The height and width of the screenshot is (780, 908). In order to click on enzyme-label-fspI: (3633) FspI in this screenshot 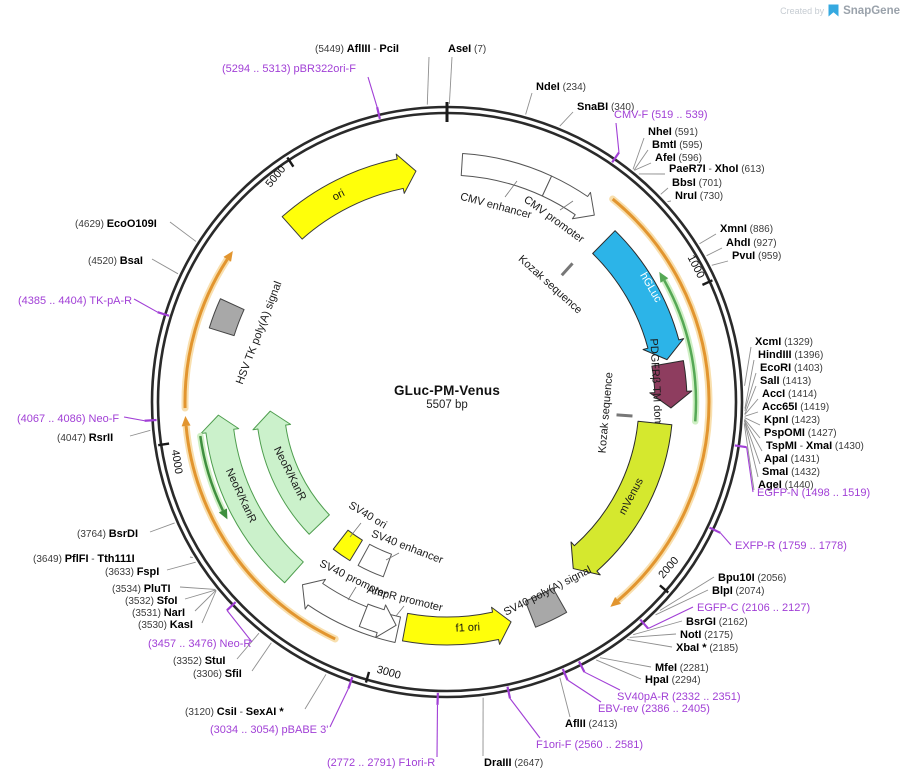, I will do `click(150, 569)`.